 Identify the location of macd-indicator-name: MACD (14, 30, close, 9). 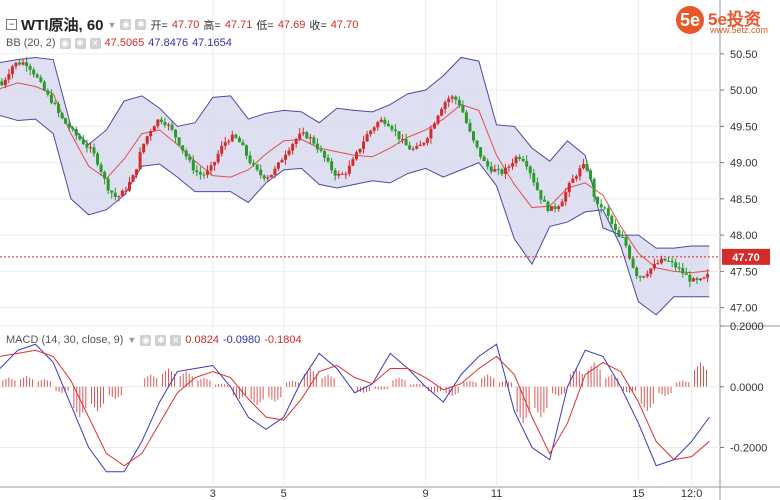
(65, 340).